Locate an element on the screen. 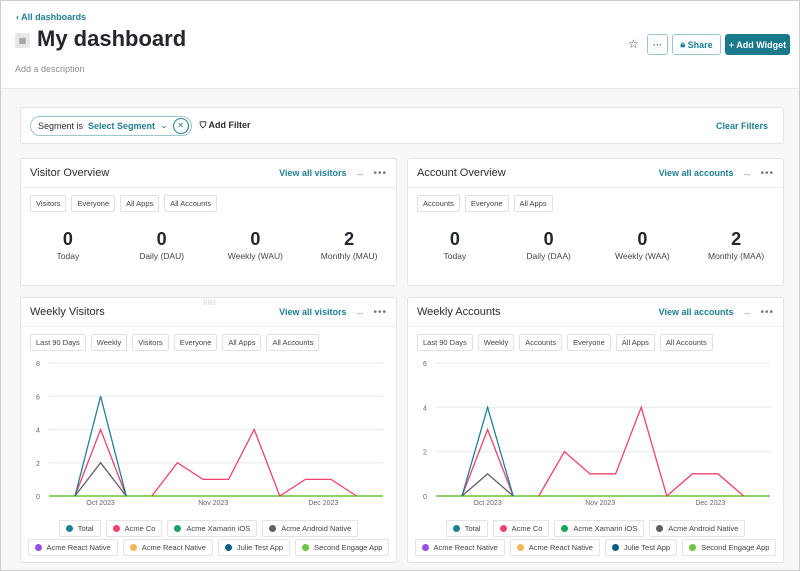 This screenshot has height=571, width=800. y-tick-label: 4 is located at coordinates (38, 431).